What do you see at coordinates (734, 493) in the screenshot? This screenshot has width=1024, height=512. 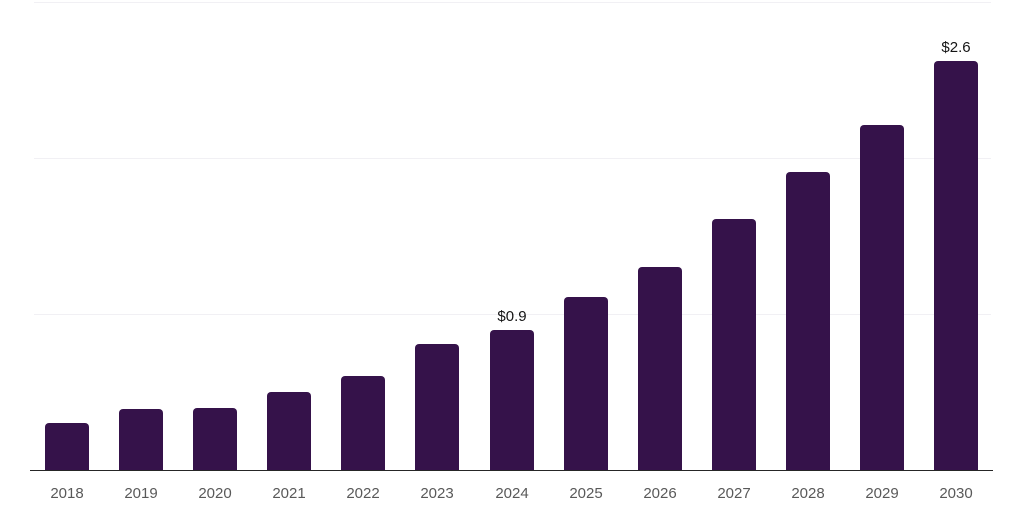 I see `x-tick-label-2027: 2027` at bounding box center [734, 493].